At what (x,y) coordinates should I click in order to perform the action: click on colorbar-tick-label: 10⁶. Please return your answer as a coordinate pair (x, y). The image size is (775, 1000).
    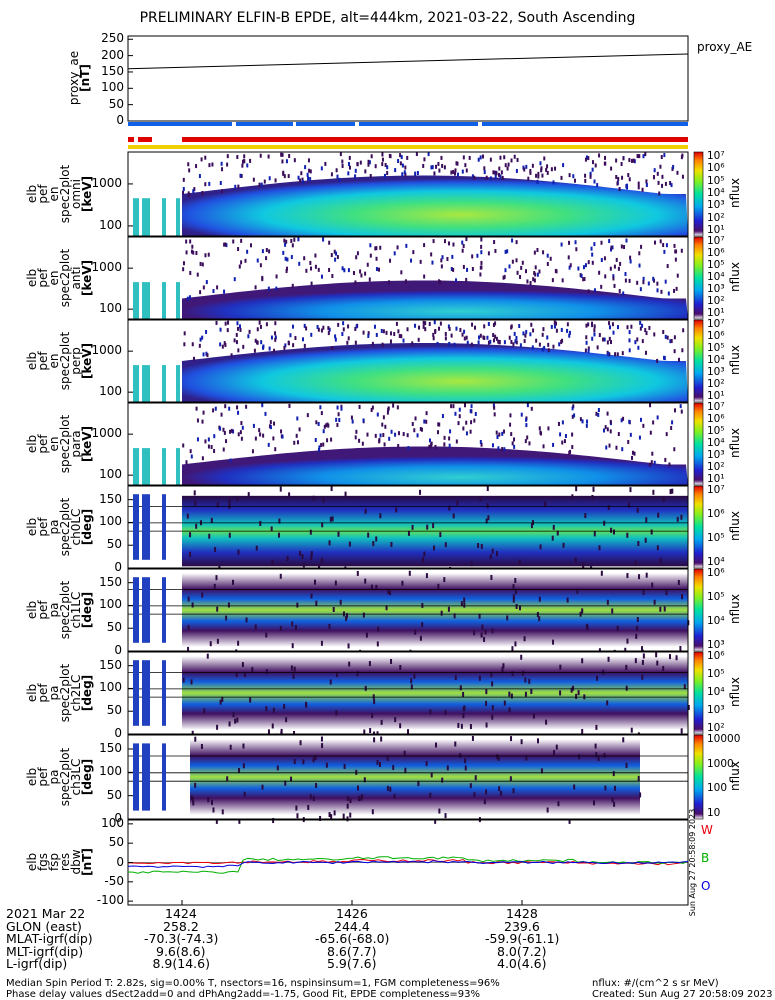
    Looking at the image, I should click on (716, 168).